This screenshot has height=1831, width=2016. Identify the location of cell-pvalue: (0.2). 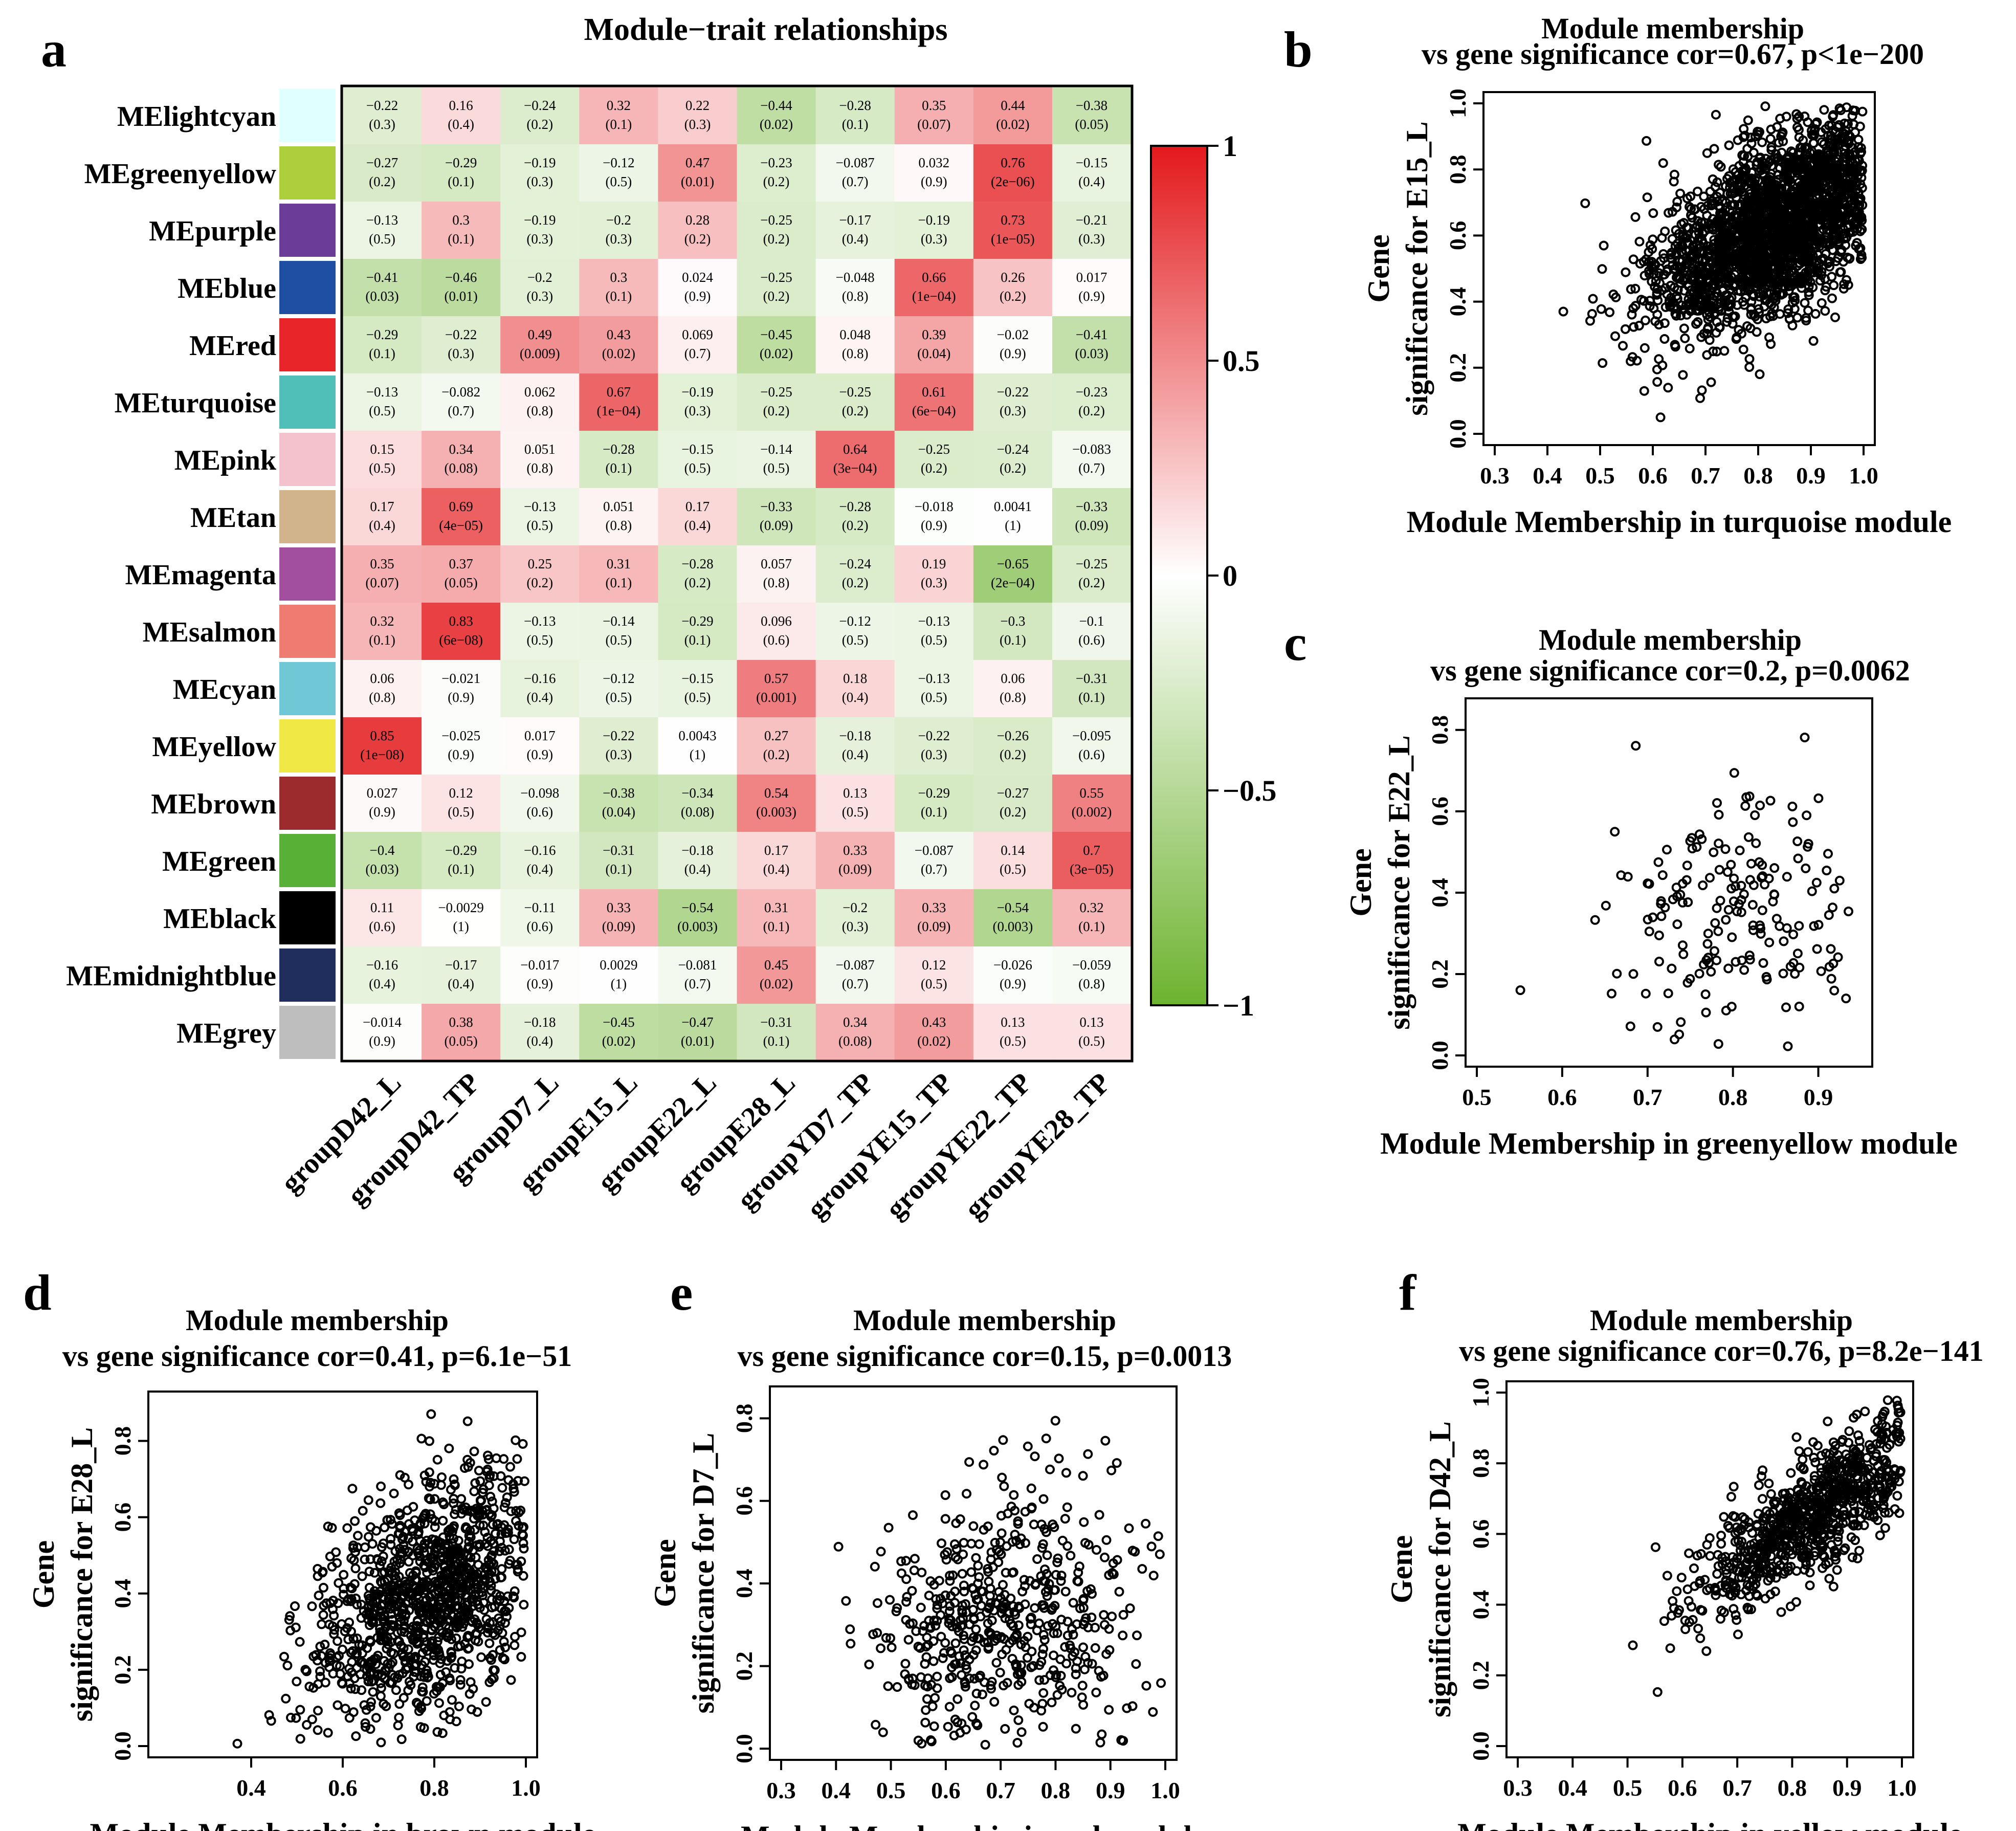
(1091, 582).